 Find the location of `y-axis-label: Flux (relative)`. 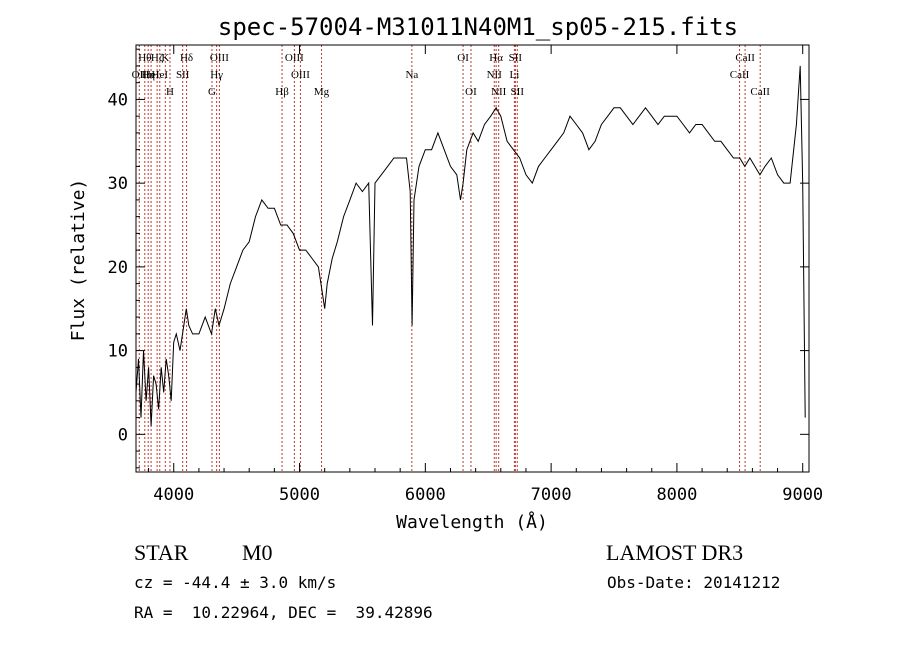

y-axis-label: Flux (relative) is located at coordinates (78, 260).